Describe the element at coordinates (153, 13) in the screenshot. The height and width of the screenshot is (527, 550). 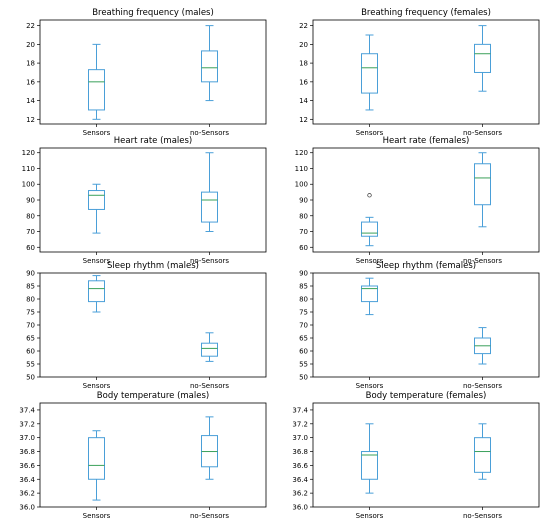
I see `chart-title: Breathing frequency (males)` at that location.